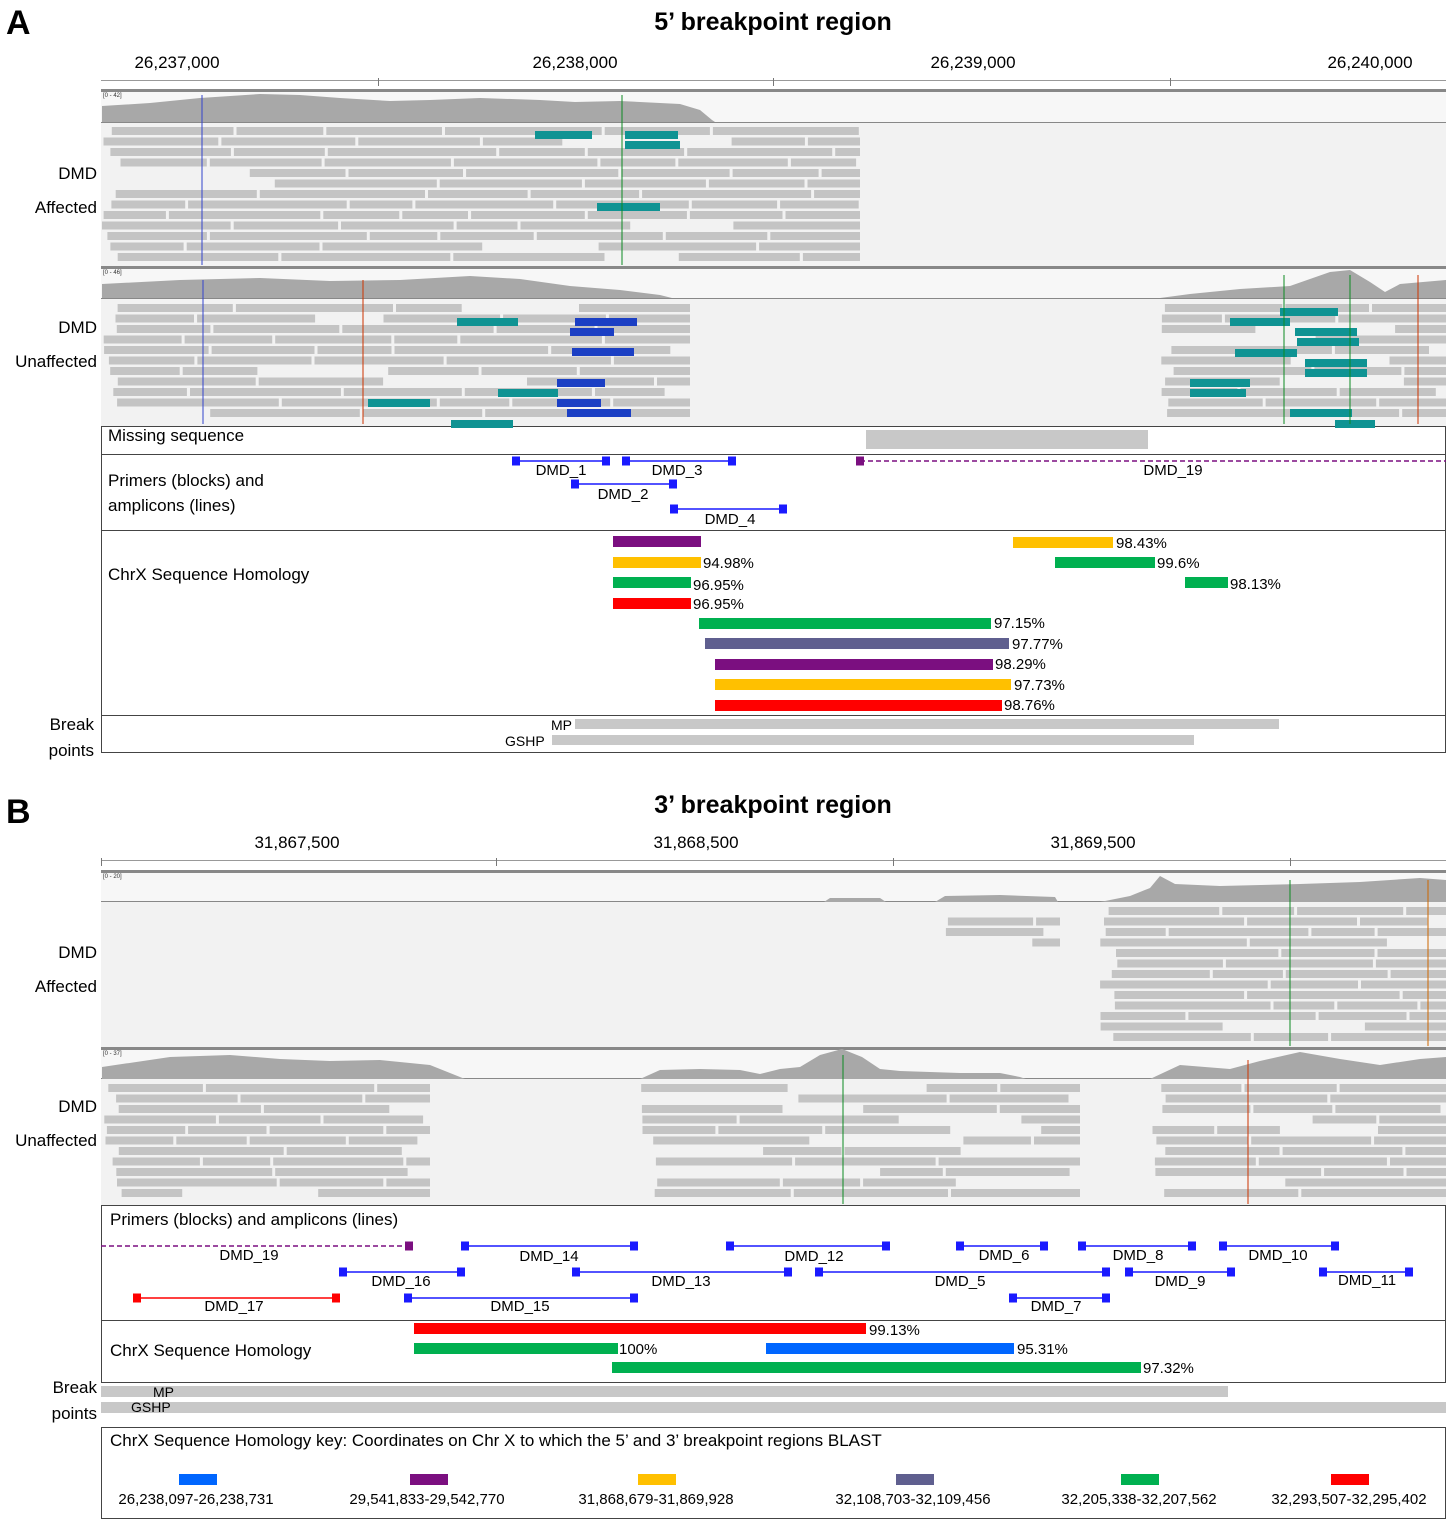 Image resolution: width=1453 pixels, height=1521 pixels. I want to click on homology-pct: 97.15%, so click(1019, 623).